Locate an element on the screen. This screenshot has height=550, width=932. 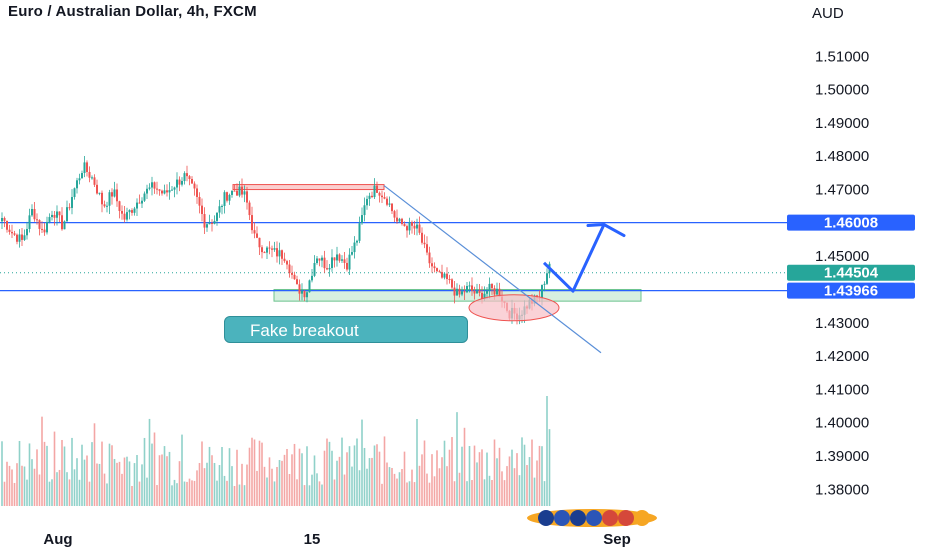
price-tick-label: 1.50000 is located at coordinates (842, 90).